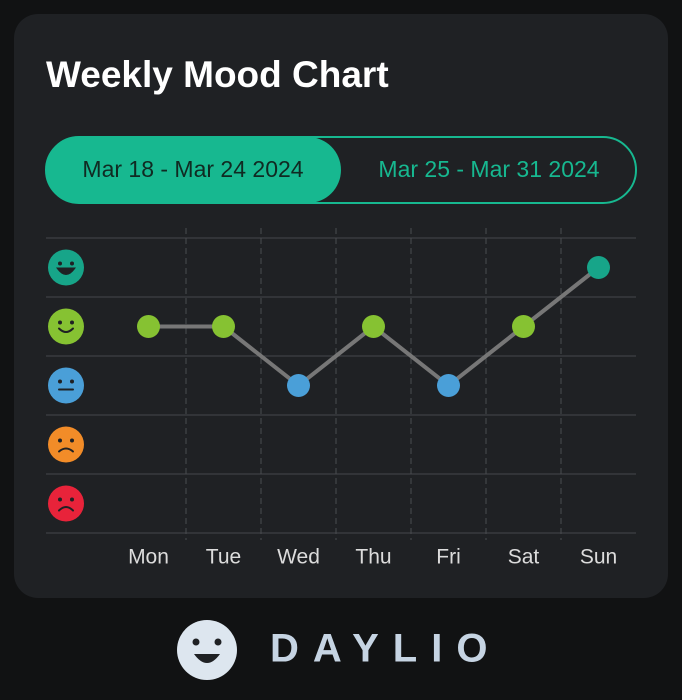 This screenshot has height=700, width=682. I want to click on logo, so click(207, 650).